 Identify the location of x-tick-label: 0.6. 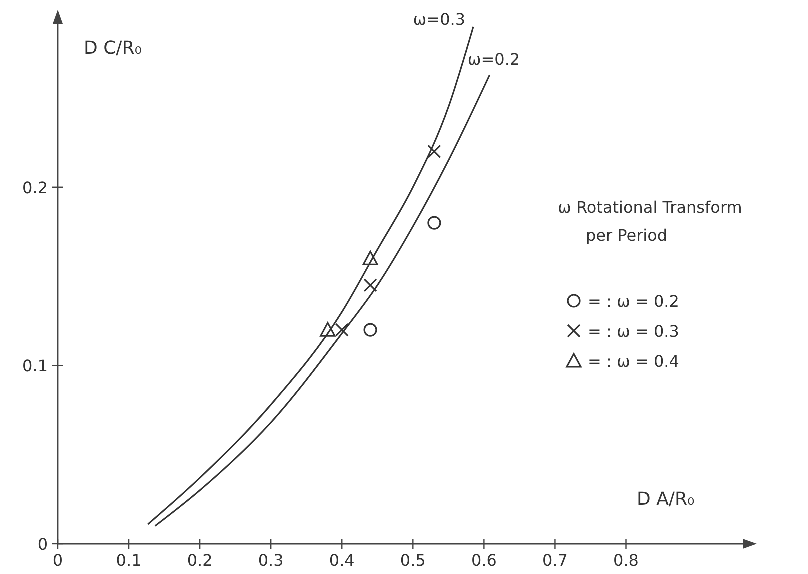
(484, 560).